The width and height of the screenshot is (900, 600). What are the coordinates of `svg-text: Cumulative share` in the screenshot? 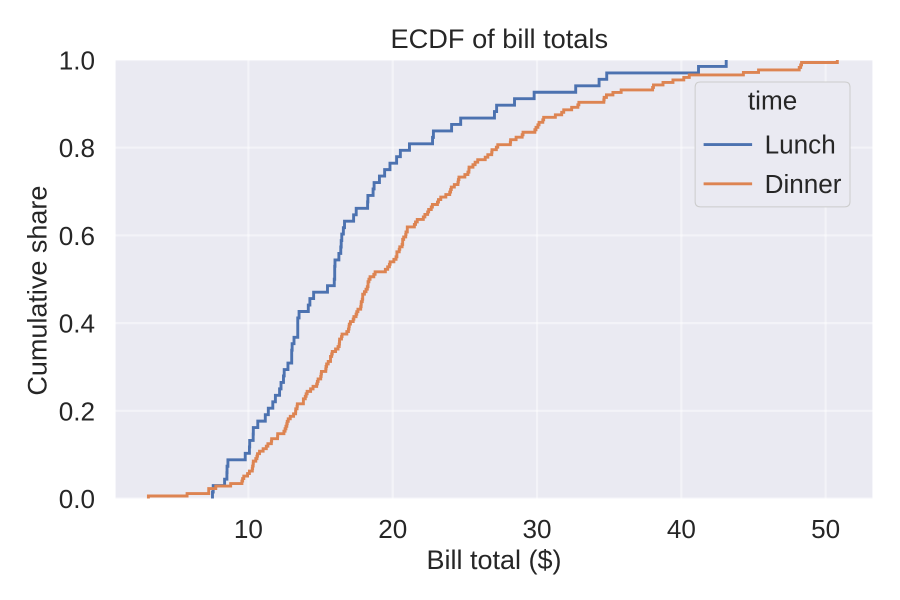 It's located at (38, 291).